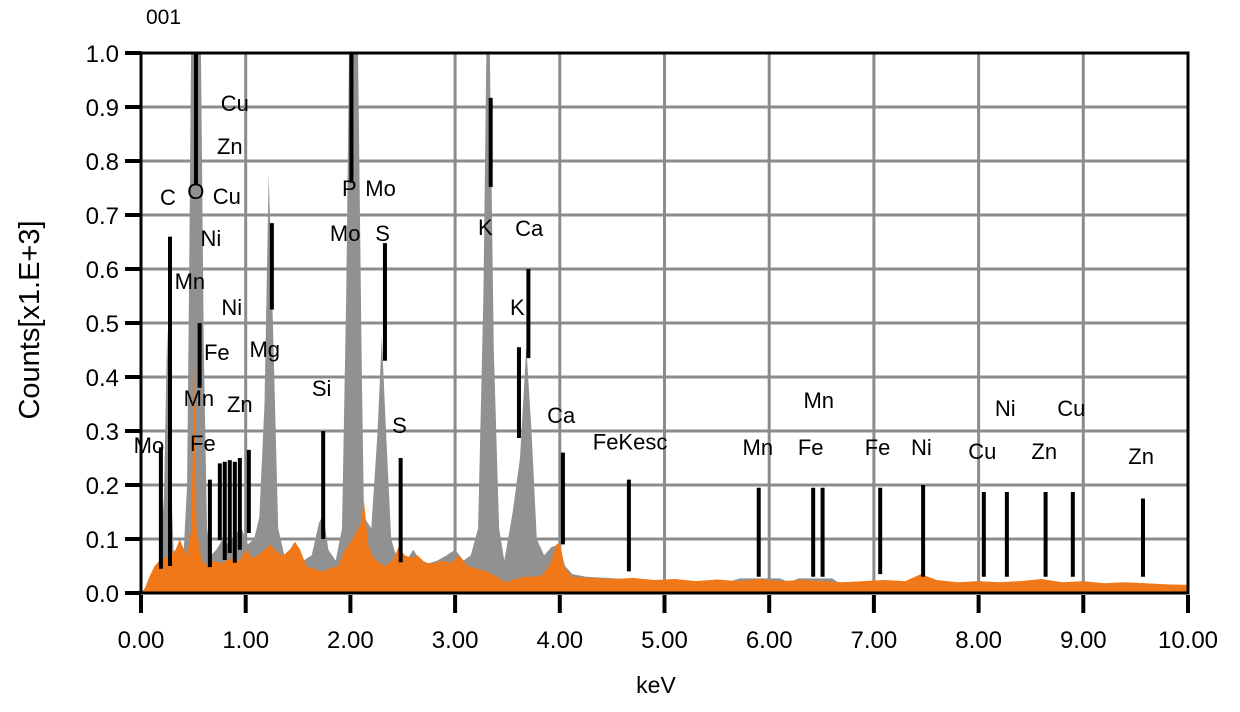 The height and width of the screenshot is (712, 1240). What do you see at coordinates (102, 594) in the screenshot?
I see `y-tick-label: 0.0` at bounding box center [102, 594].